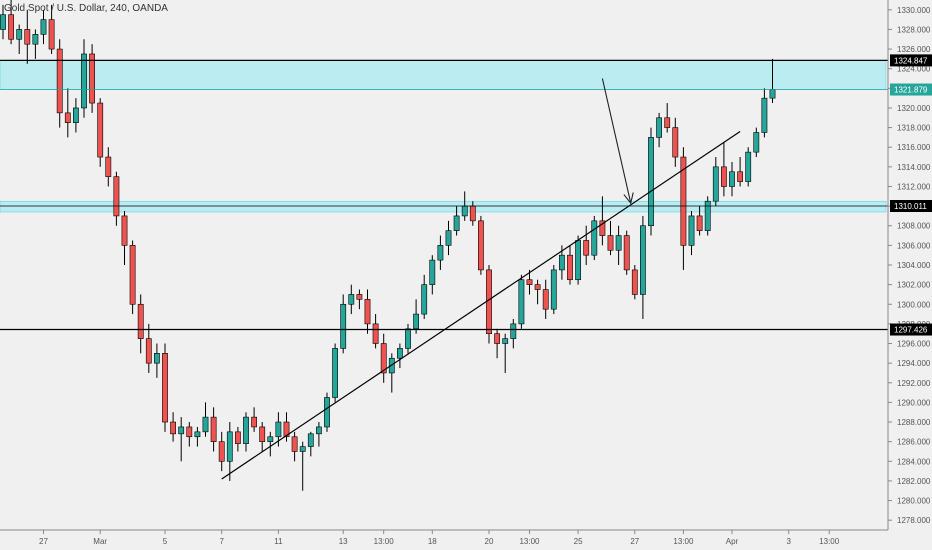  Describe the element at coordinates (914, 167) in the screenshot. I see `y-tick-label: 1314.000` at that location.